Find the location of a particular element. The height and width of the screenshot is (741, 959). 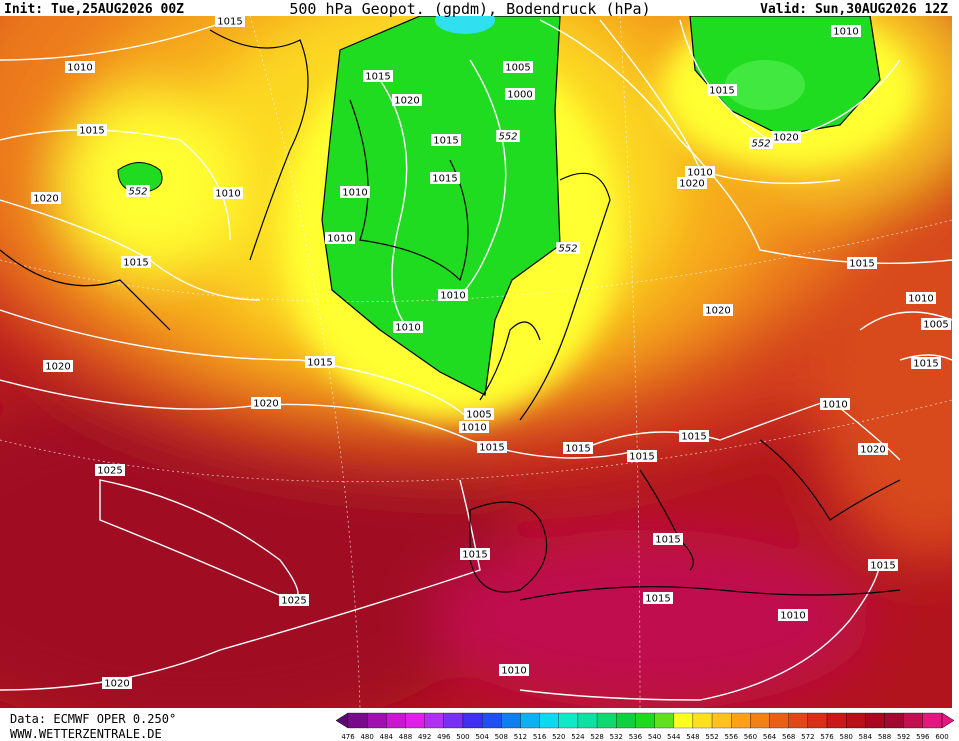

scale-label: 576 is located at coordinates (827, 737).